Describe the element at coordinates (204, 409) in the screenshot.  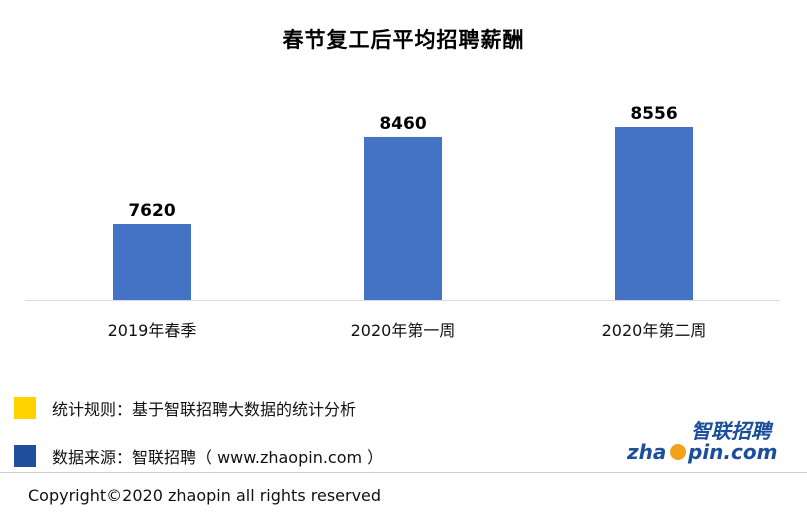
I see `legend-label: 统计规则：基于智联招聘大数据的统计分析` at that location.